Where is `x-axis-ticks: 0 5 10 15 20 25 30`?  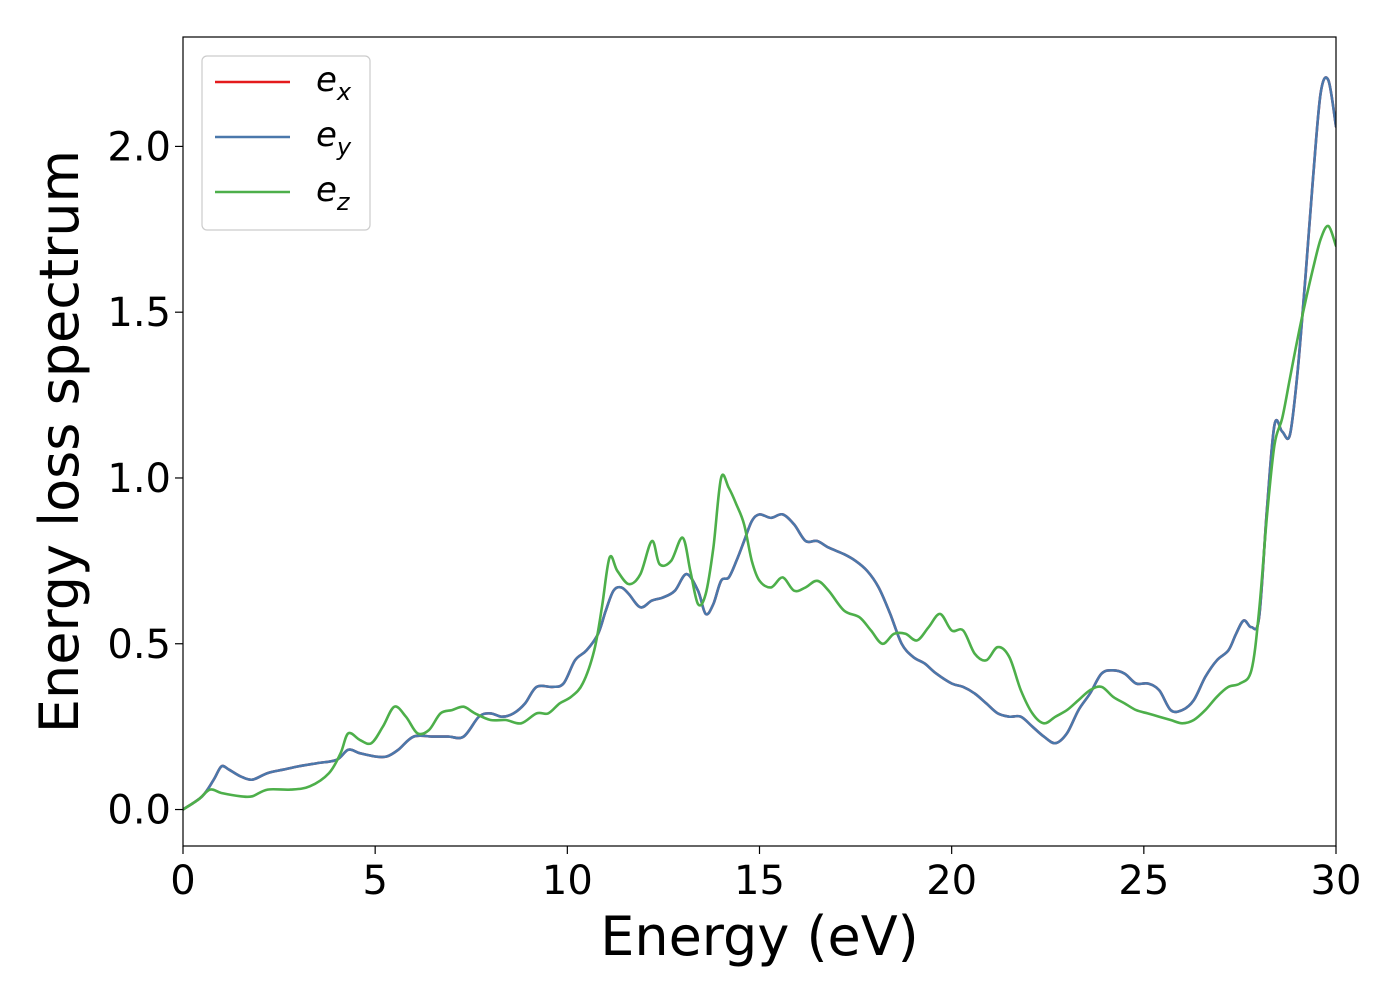
x-axis-ticks: 0 5 10 15 20 25 30 is located at coordinates (765, 875).